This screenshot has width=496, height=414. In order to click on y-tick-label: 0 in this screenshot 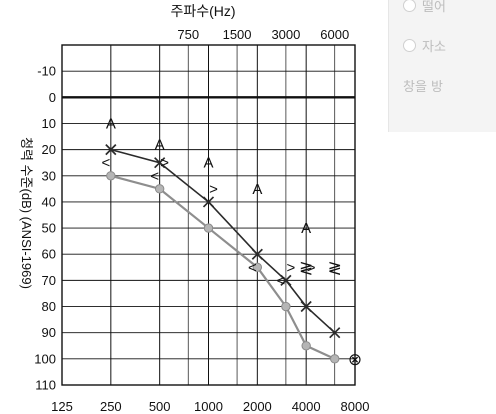, I will do `click(52, 97)`.